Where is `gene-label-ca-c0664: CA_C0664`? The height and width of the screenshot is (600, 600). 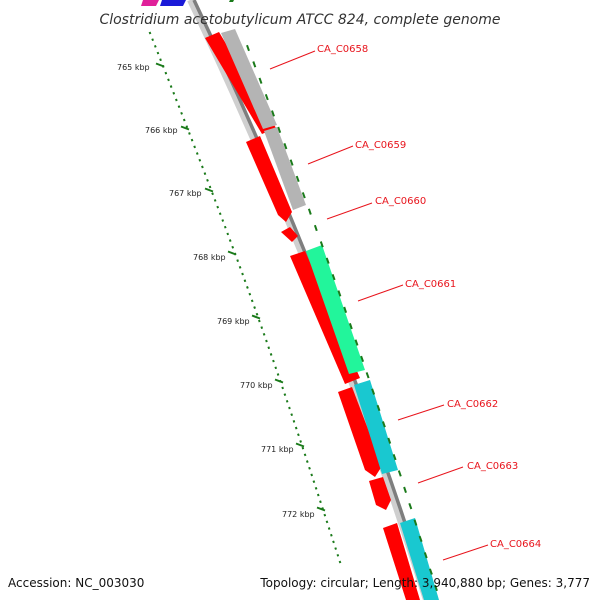
gene-label-ca-c0664: CA_C0664 is located at coordinates (515, 544).